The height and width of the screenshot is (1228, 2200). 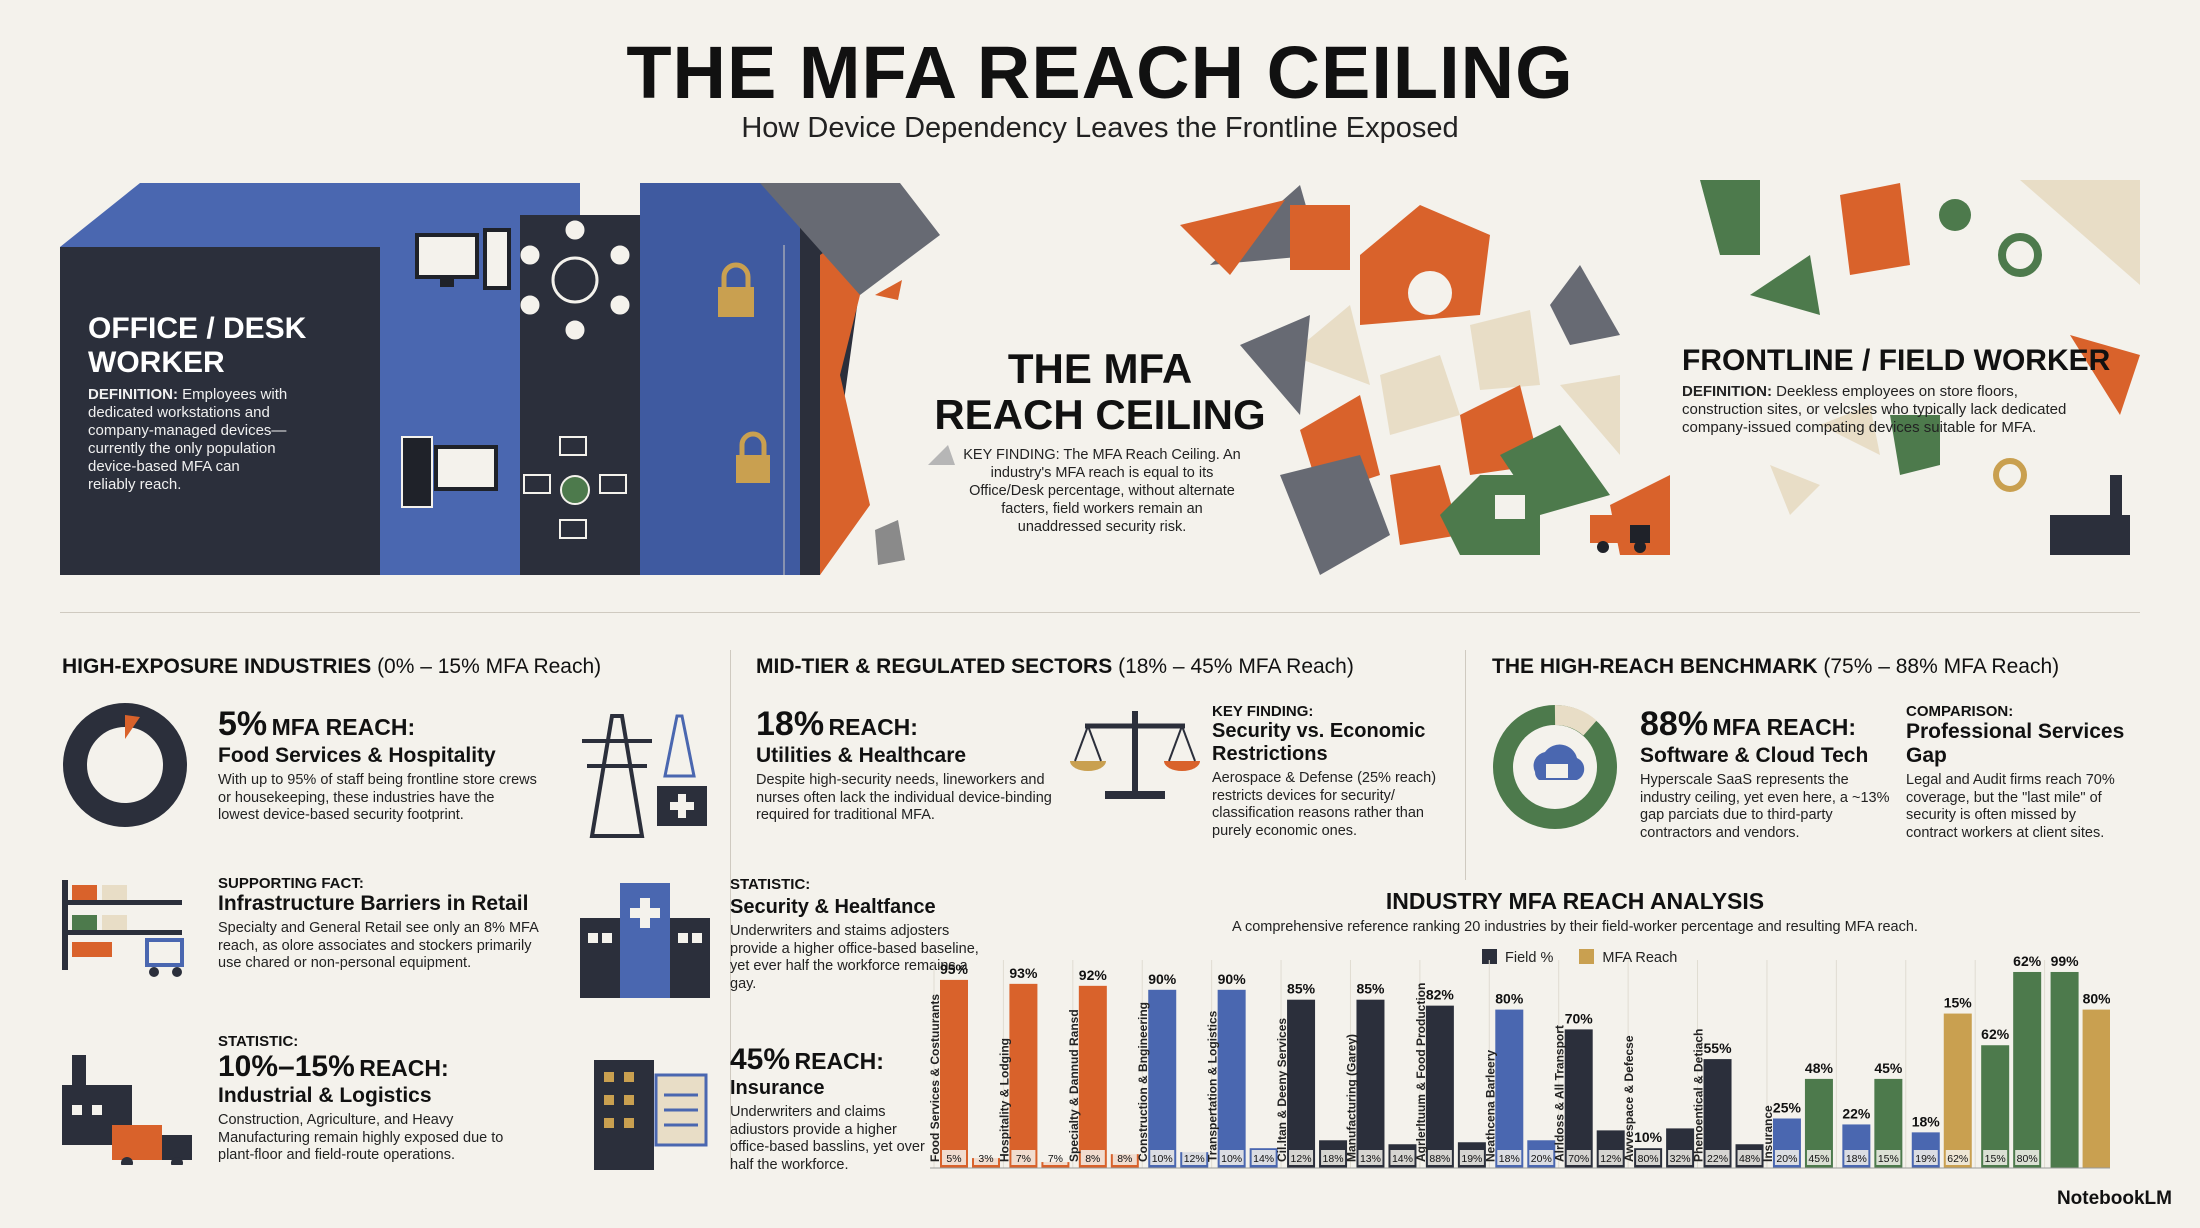 I want to click on chart-label-field: 99%, so click(x=2065, y=961).